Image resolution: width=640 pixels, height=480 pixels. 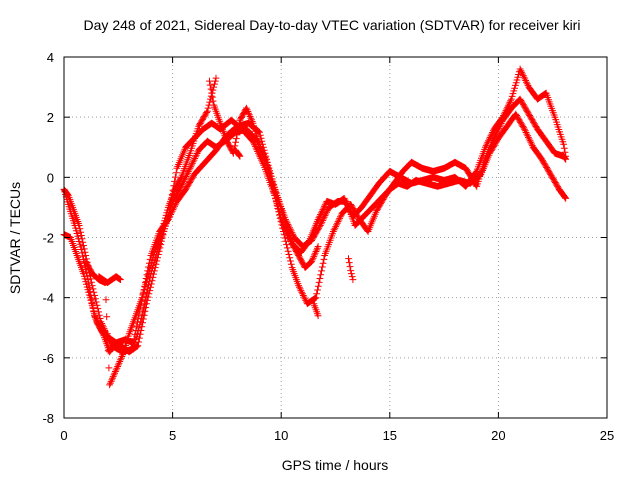 I want to click on y-tick-label: 2, so click(x=50, y=117).